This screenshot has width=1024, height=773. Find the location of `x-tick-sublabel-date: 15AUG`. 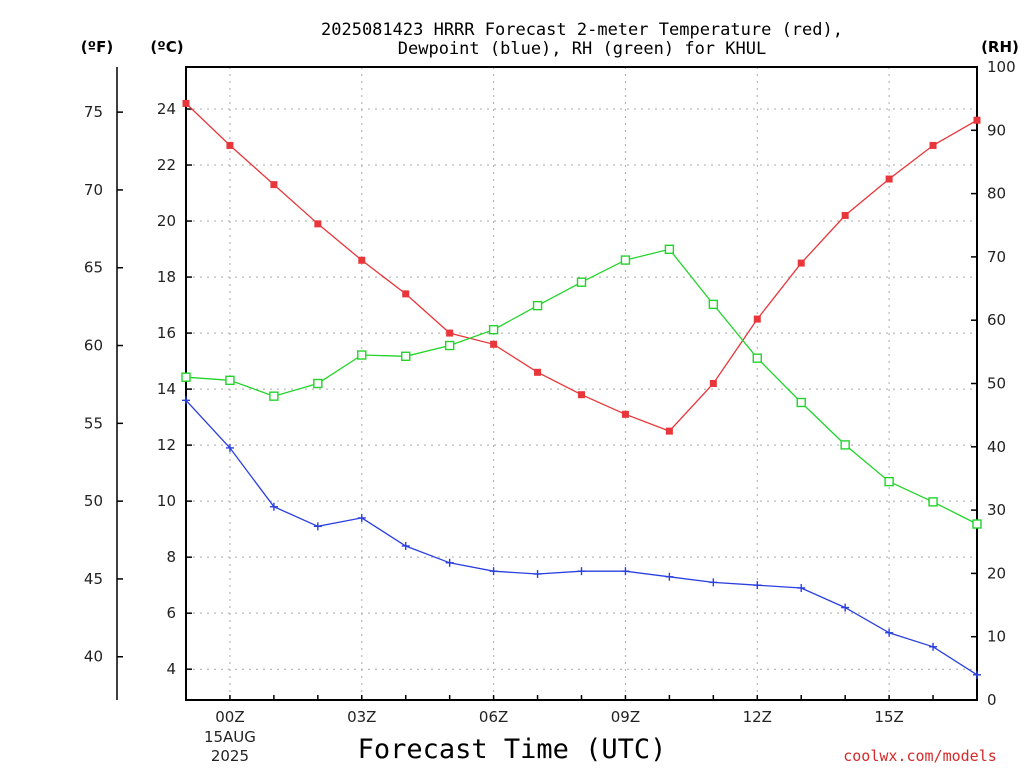

x-tick-sublabel-date: 15AUG is located at coordinates (230, 737).